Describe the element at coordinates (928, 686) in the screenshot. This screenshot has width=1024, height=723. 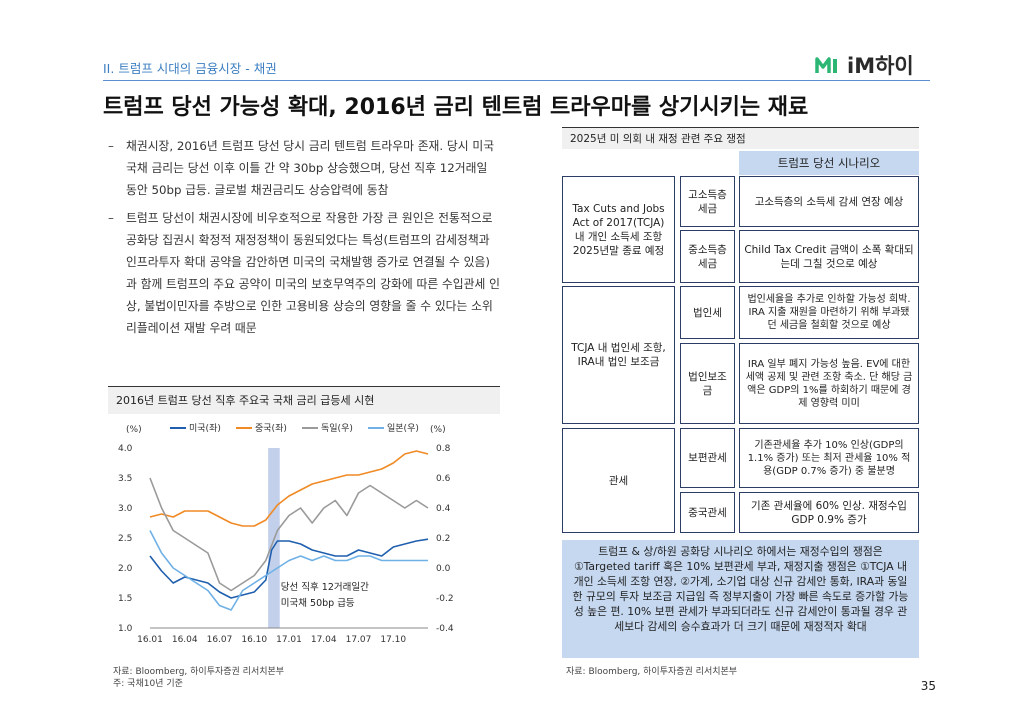
I see `page-number: 35` at that location.